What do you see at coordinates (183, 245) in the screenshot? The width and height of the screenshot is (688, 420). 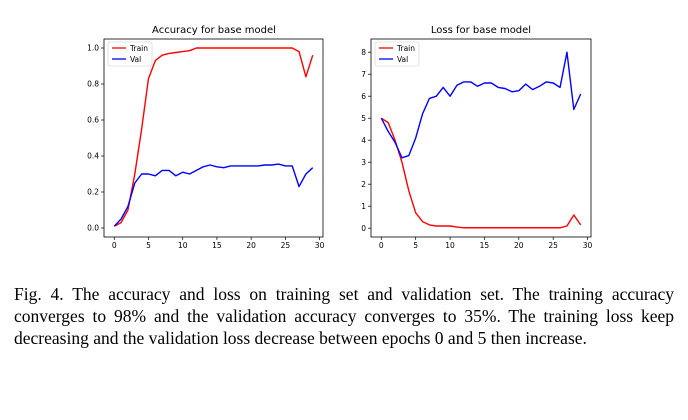 I see `accuracy-x-tick-label: 10` at bounding box center [183, 245].